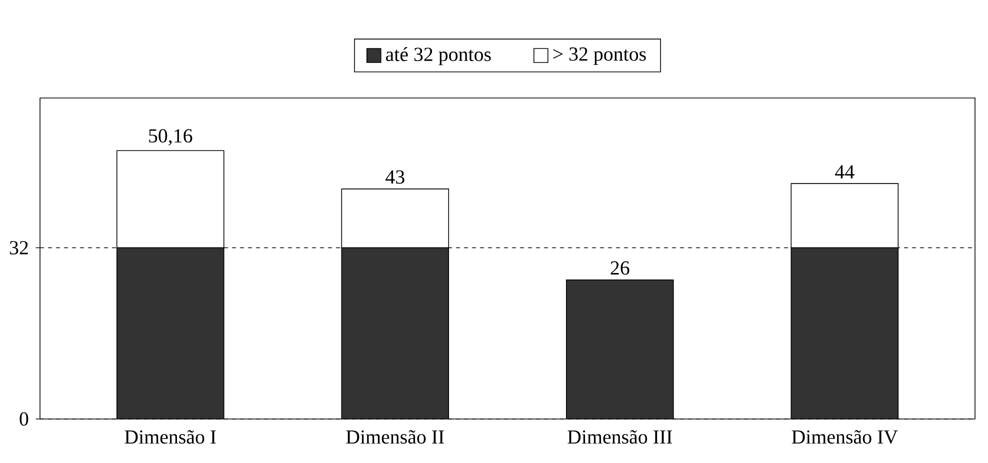  I want to click on total-label: 44, so click(844, 171).